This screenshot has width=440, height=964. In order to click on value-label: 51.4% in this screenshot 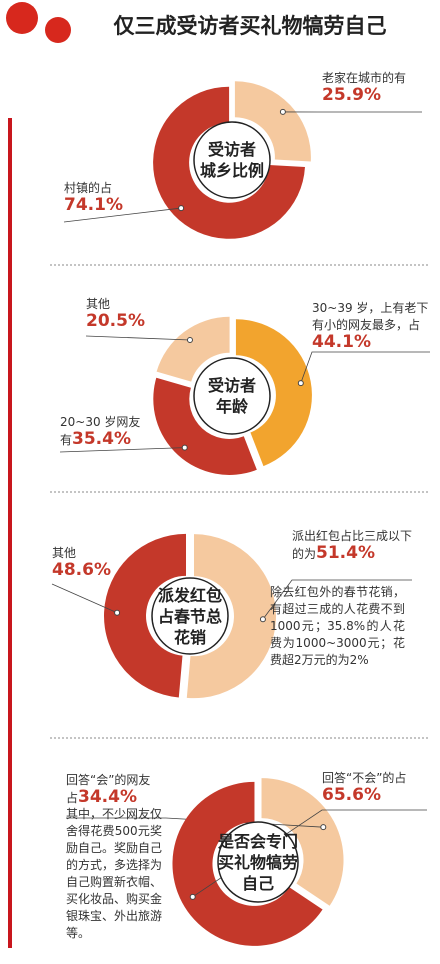, I will do `click(345, 553)`.